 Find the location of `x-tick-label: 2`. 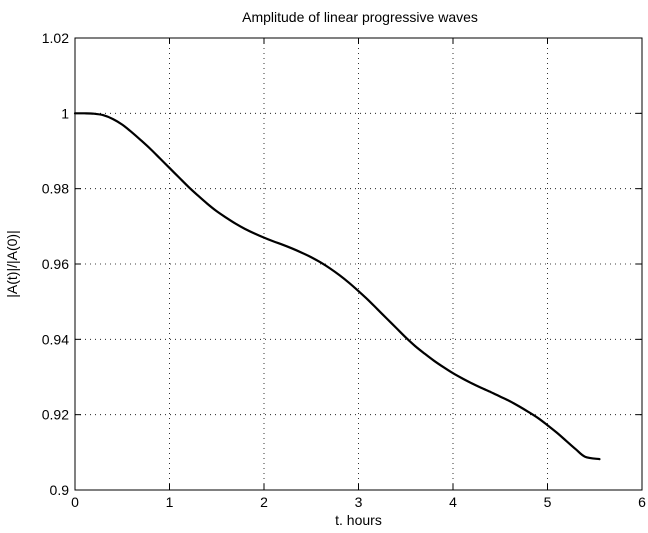

x-tick-label: 2 is located at coordinates (264, 502).